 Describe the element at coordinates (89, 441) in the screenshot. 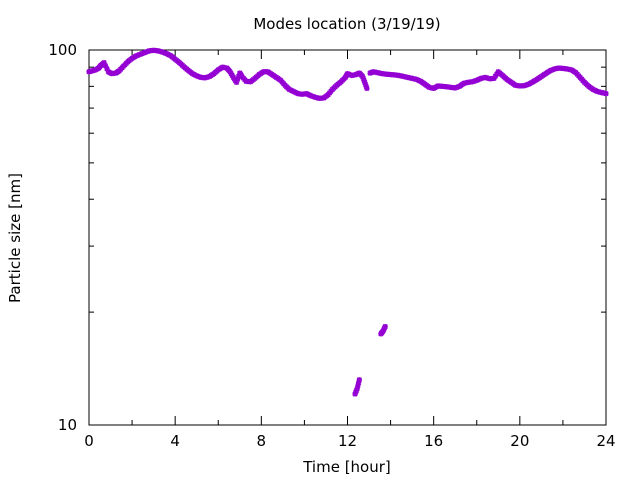

I see `x-tick-label: 0` at that location.